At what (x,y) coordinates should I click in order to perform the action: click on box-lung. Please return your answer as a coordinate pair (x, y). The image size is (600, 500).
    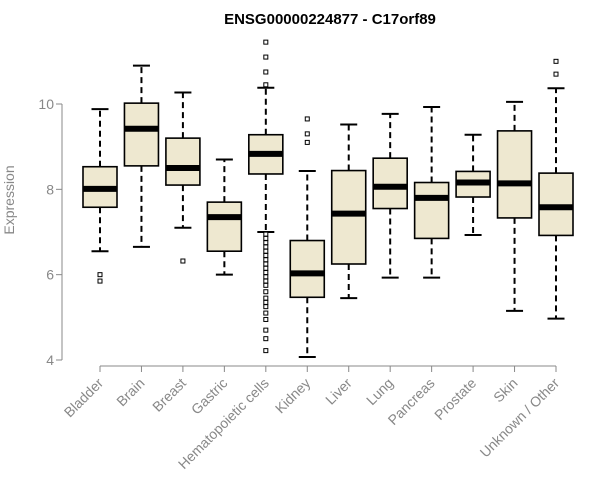
    Looking at the image, I should click on (390, 195).